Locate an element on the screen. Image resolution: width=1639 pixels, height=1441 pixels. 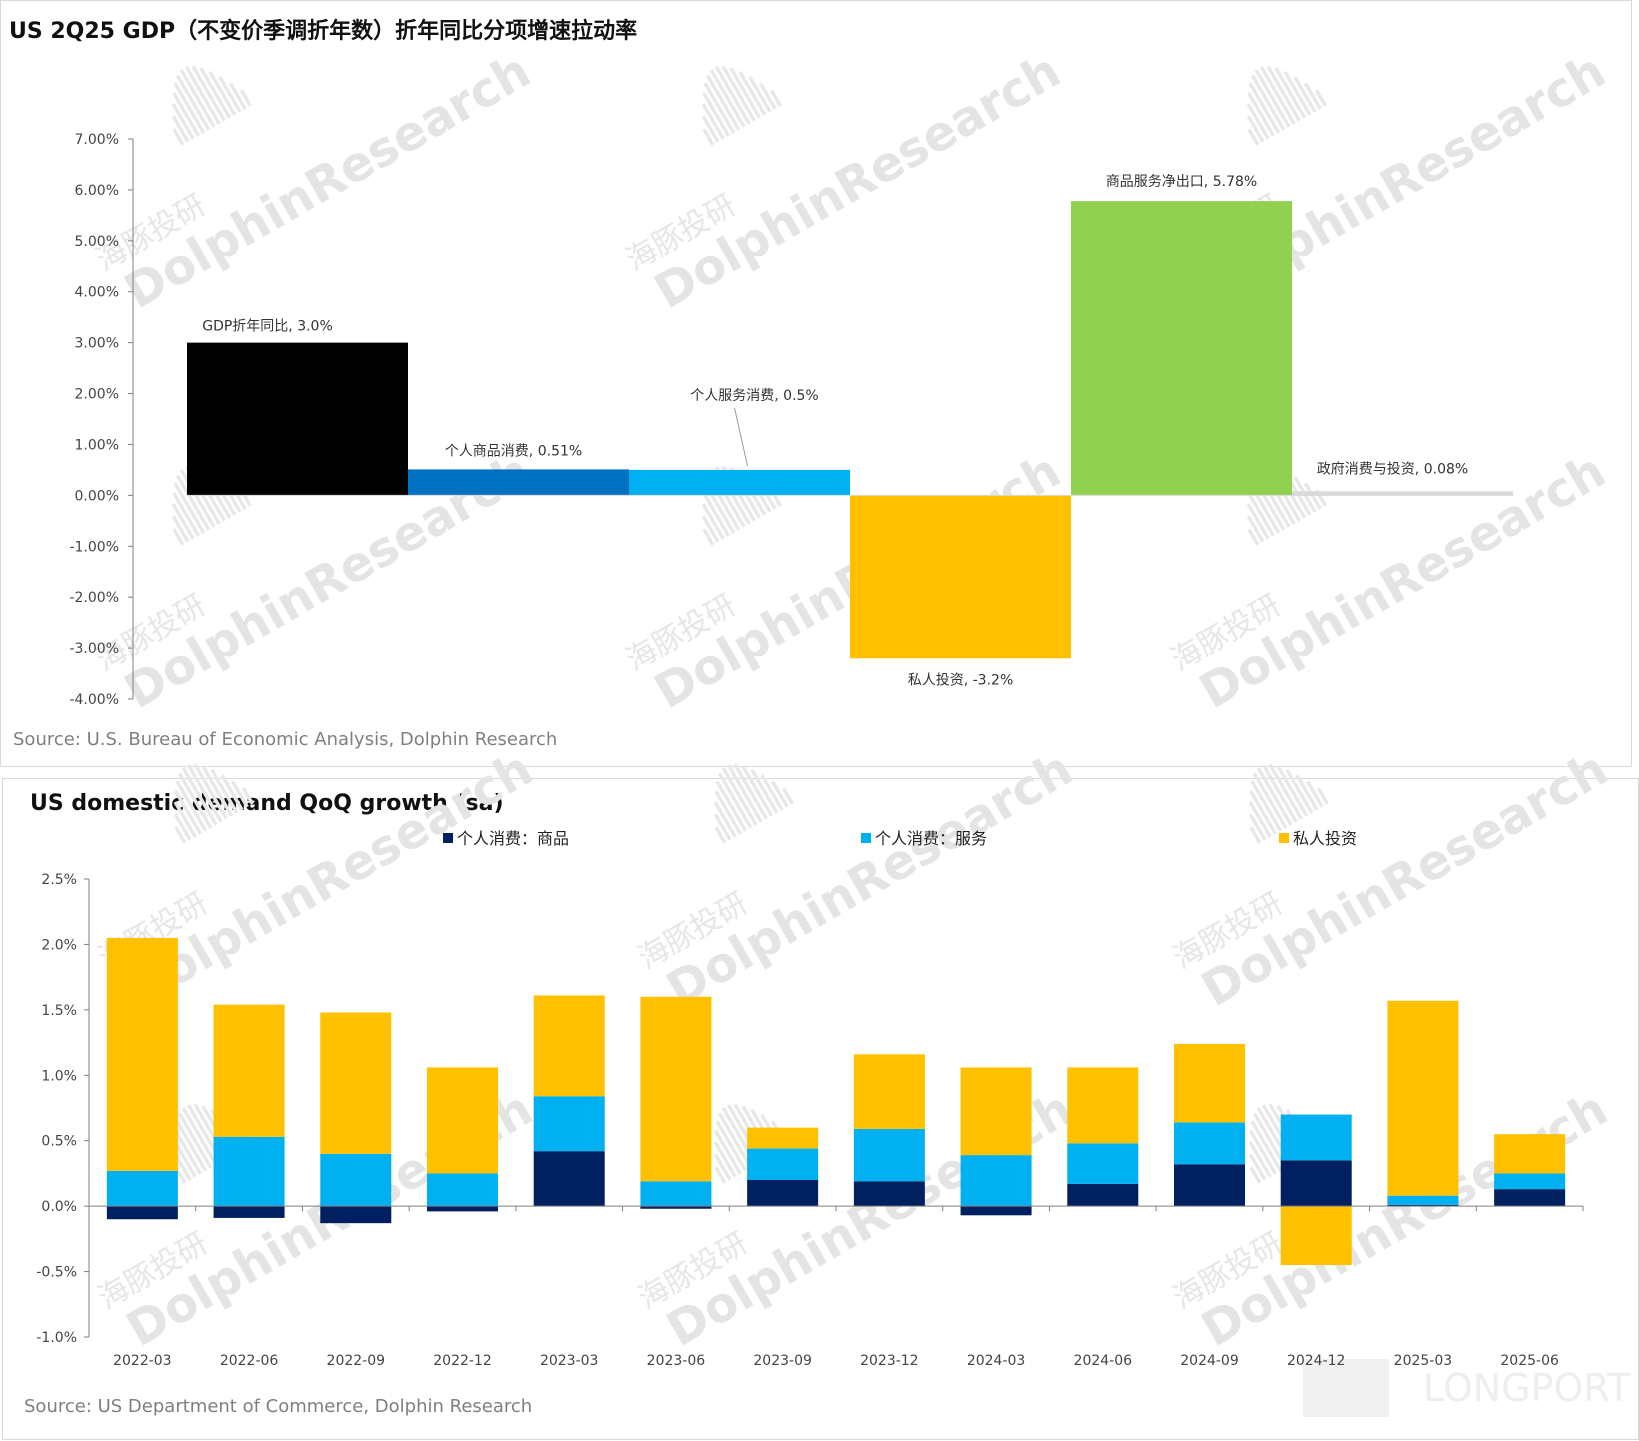
x-tick-label: 2022-09 is located at coordinates (356, 1361).